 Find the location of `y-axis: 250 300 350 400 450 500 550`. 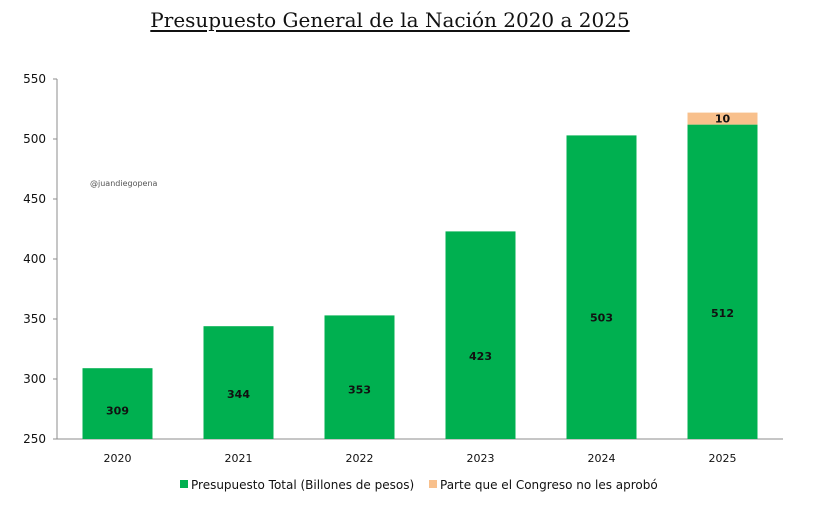

y-axis: 250 300 350 400 450 500 550 is located at coordinates (40, 259).